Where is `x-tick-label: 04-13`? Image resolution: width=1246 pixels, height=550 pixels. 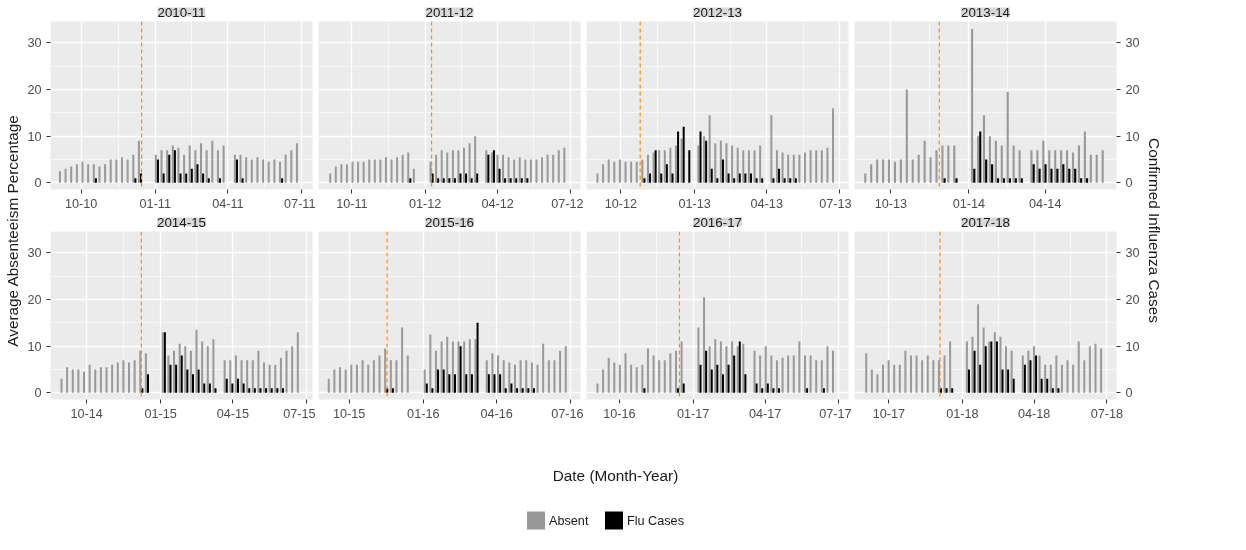 x-tick-label: 04-13 is located at coordinates (766, 203).